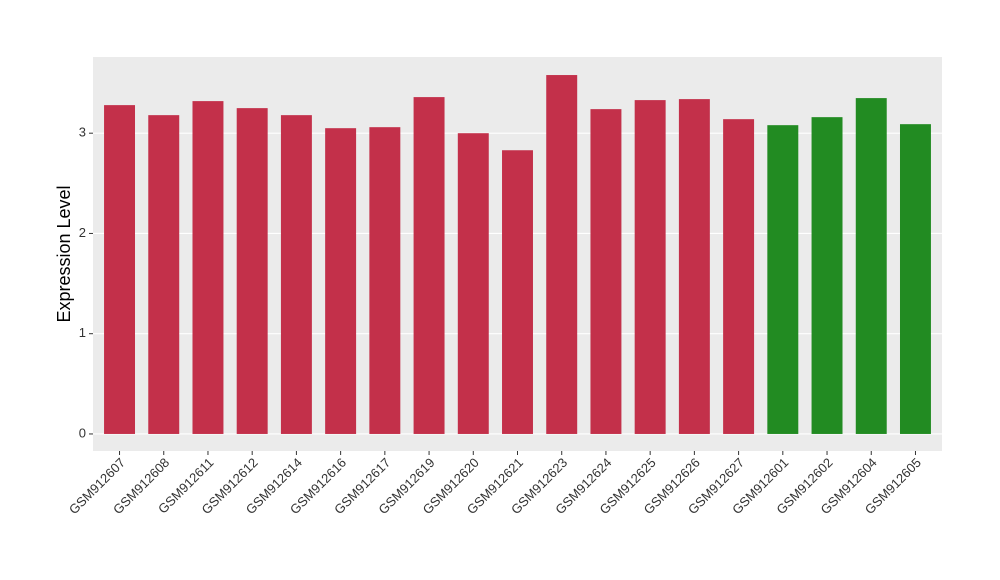 This screenshot has width=1000, height=580. Describe the element at coordinates (82, 132) in the screenshot. I see `y-tick-label: 3` at that location.